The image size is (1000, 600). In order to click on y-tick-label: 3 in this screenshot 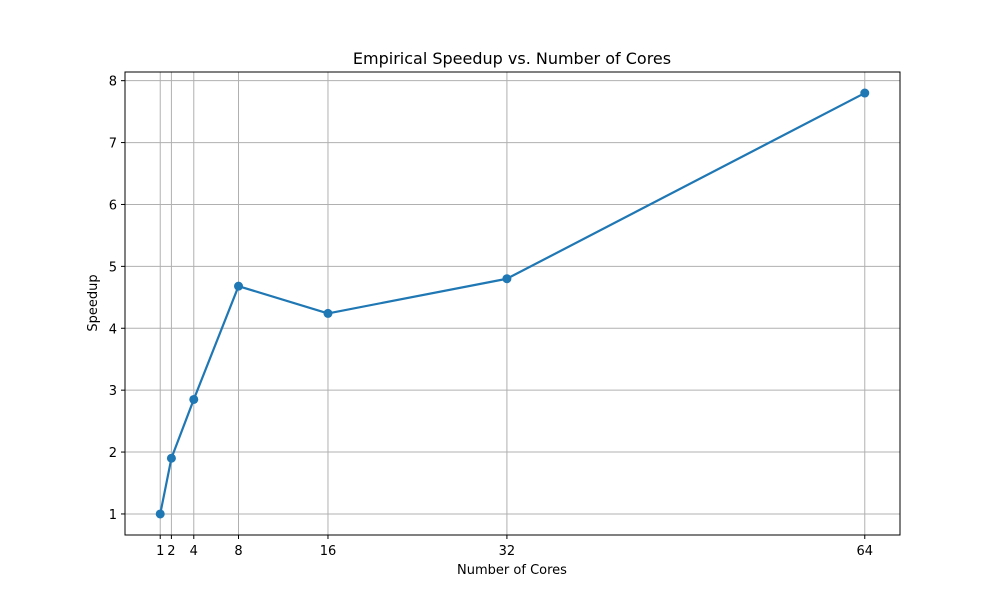, I will do `click(113, 391)`.